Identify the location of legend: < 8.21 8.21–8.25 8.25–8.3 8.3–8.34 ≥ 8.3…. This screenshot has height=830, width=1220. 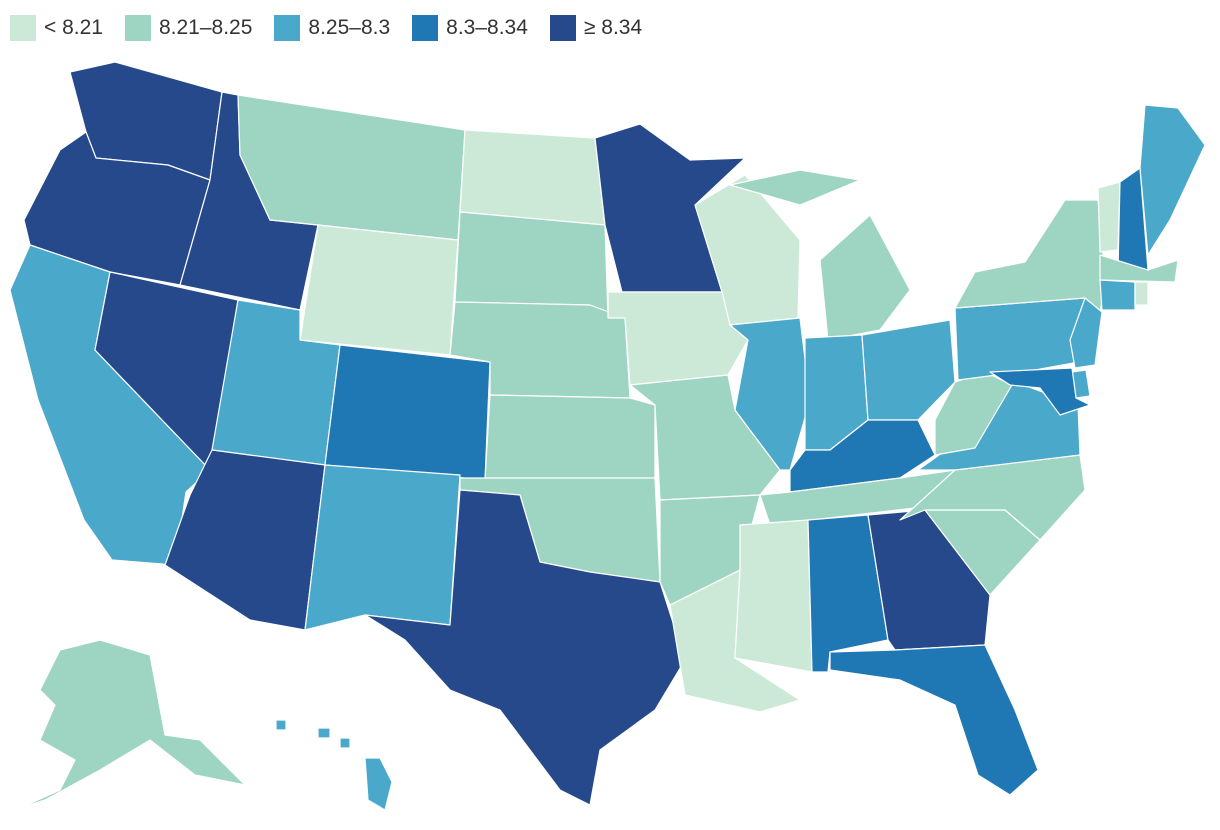
(337, 28).